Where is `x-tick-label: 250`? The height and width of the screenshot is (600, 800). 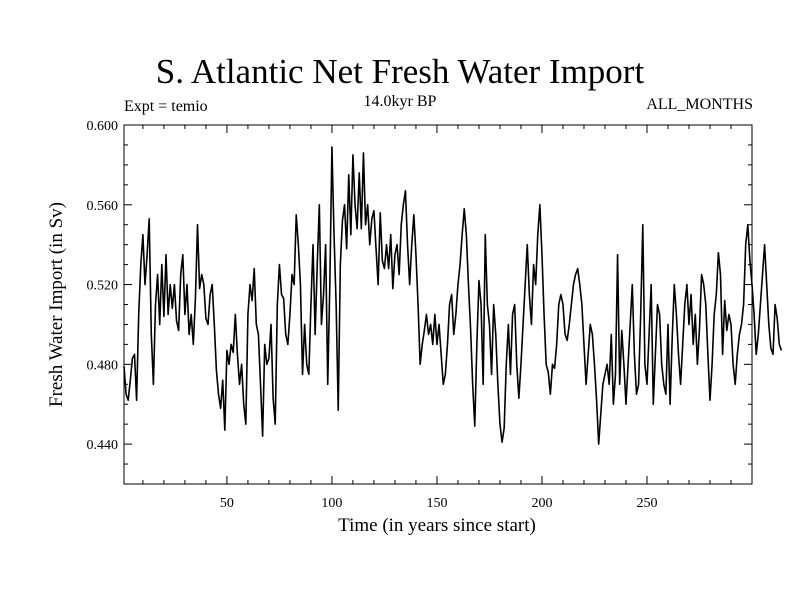 x-tick-label: 250 is located at coordinates (646, 503).